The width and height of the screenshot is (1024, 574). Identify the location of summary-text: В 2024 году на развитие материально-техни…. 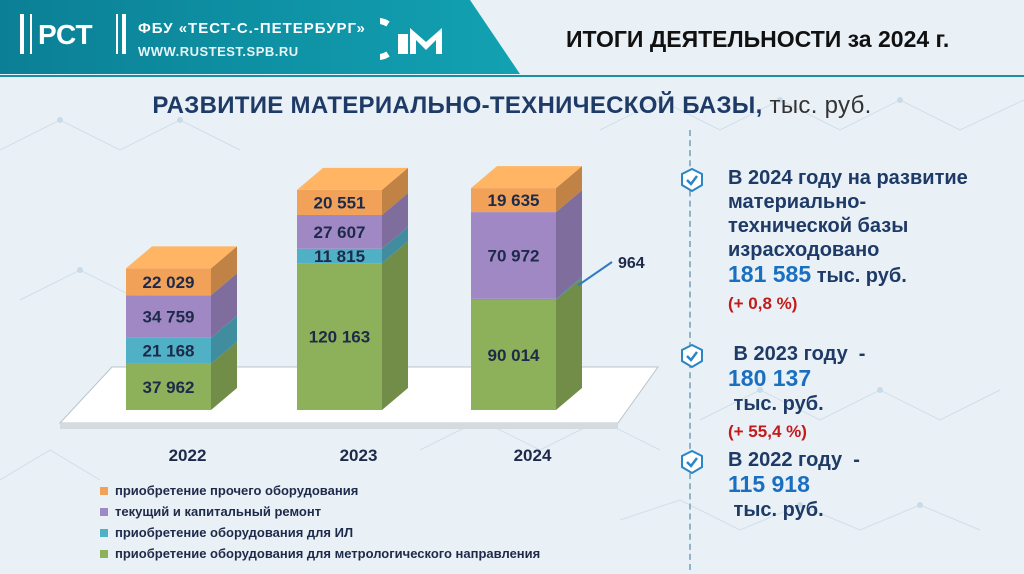
(848, 241).